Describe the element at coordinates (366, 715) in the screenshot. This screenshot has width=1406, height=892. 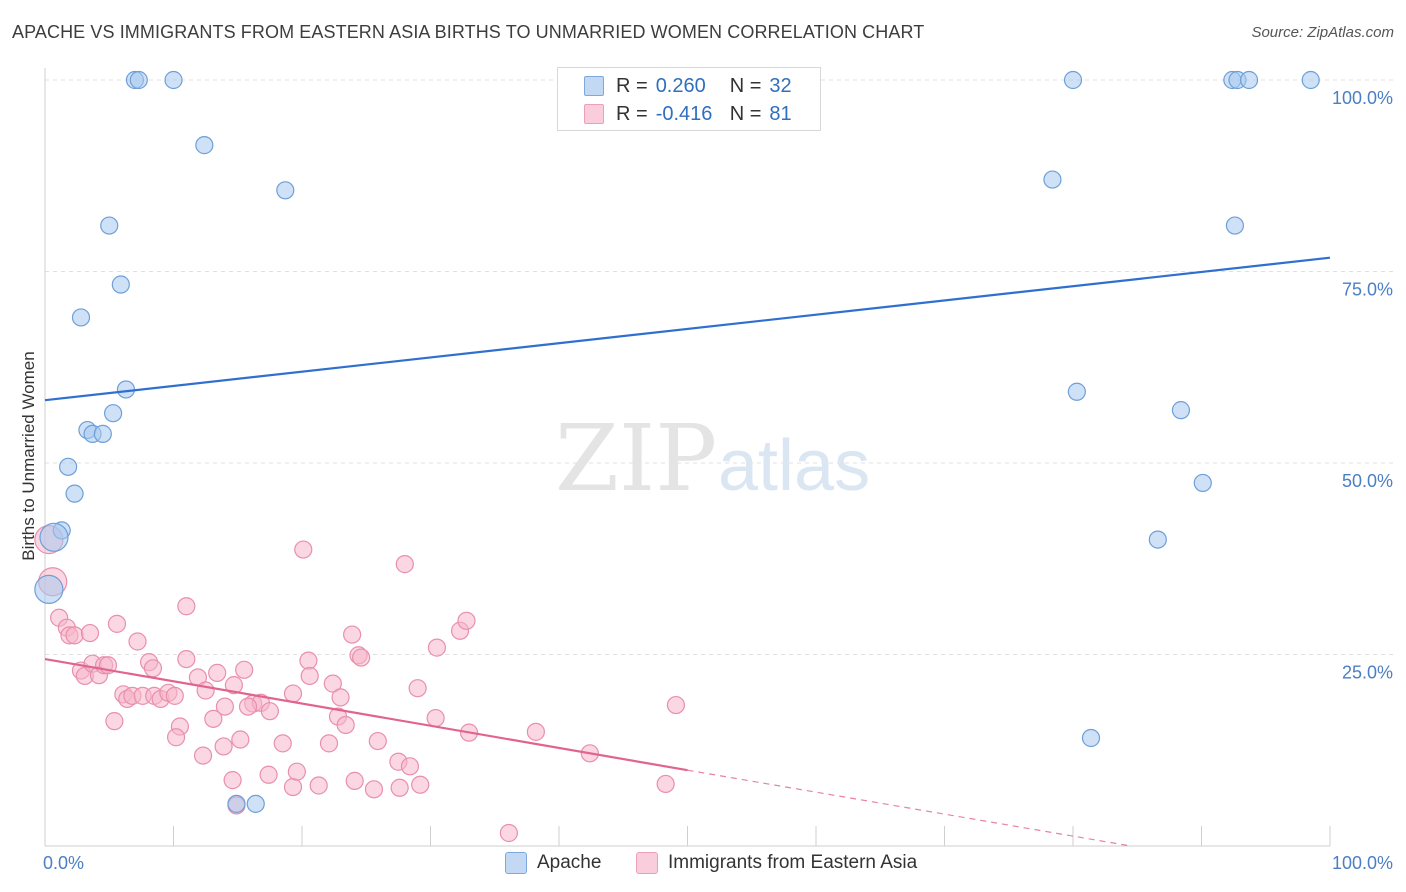
I see `immig-trend-line` at that location.